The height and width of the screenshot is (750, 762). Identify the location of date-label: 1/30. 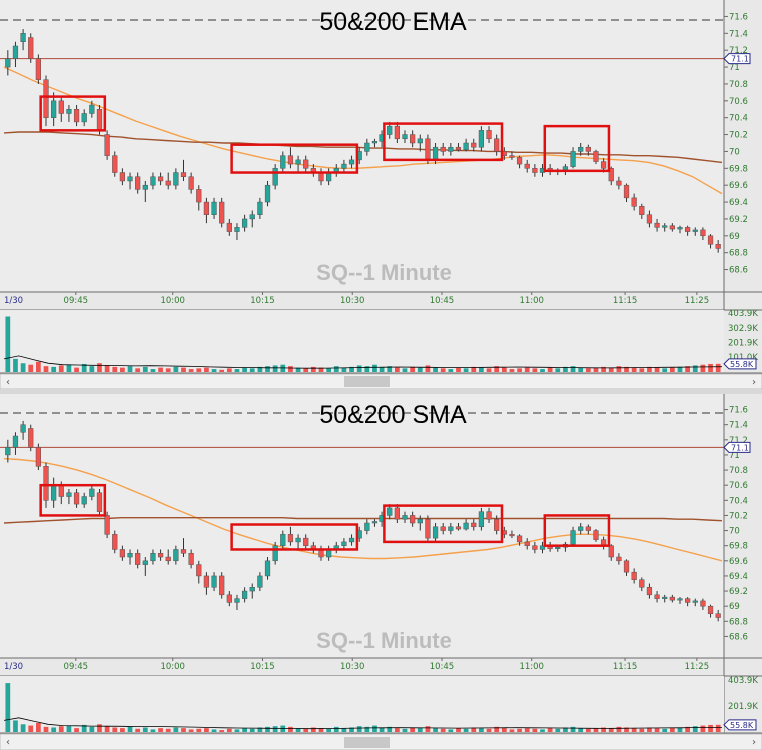
(13, 667).